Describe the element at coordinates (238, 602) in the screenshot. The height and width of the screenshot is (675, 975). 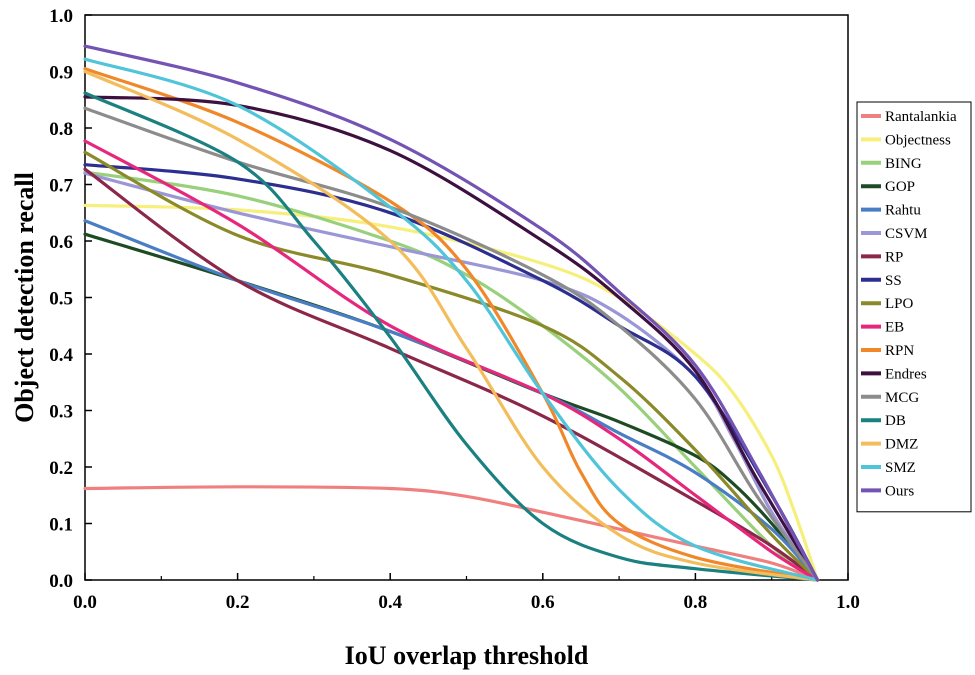
I see `x-tick-label: 0.2` at that location.